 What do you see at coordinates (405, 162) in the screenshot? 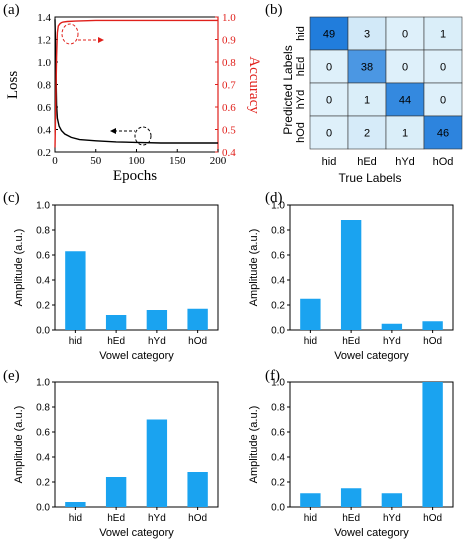
I see `panel-b-x-tick-label: hYd` at bounding box center [405, 162].